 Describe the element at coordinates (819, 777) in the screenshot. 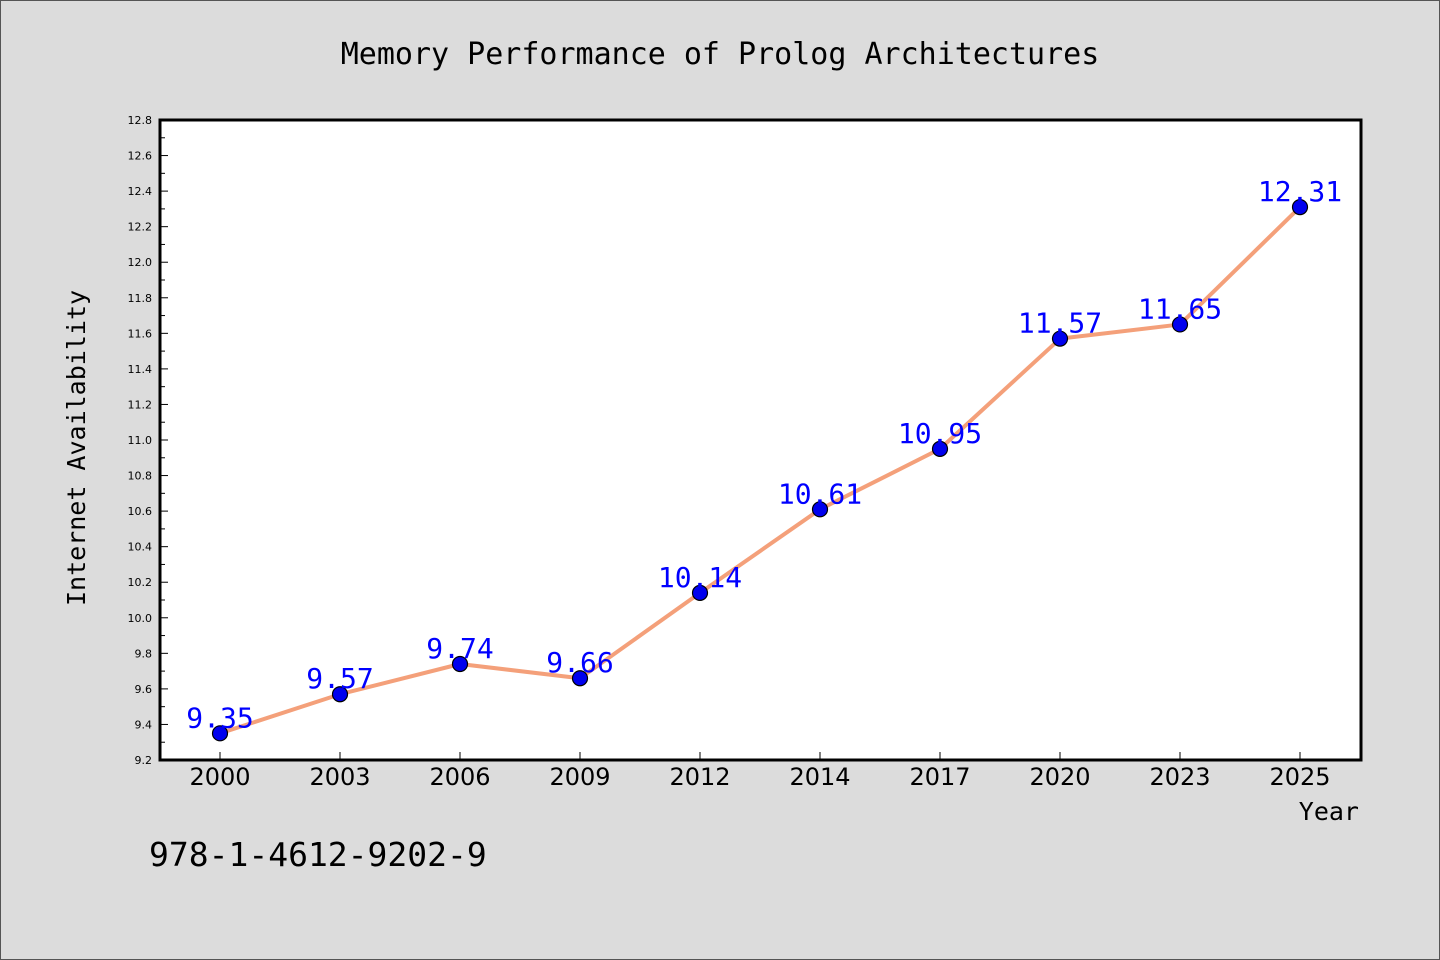

I see `x-tick-label: 2014` at that location.